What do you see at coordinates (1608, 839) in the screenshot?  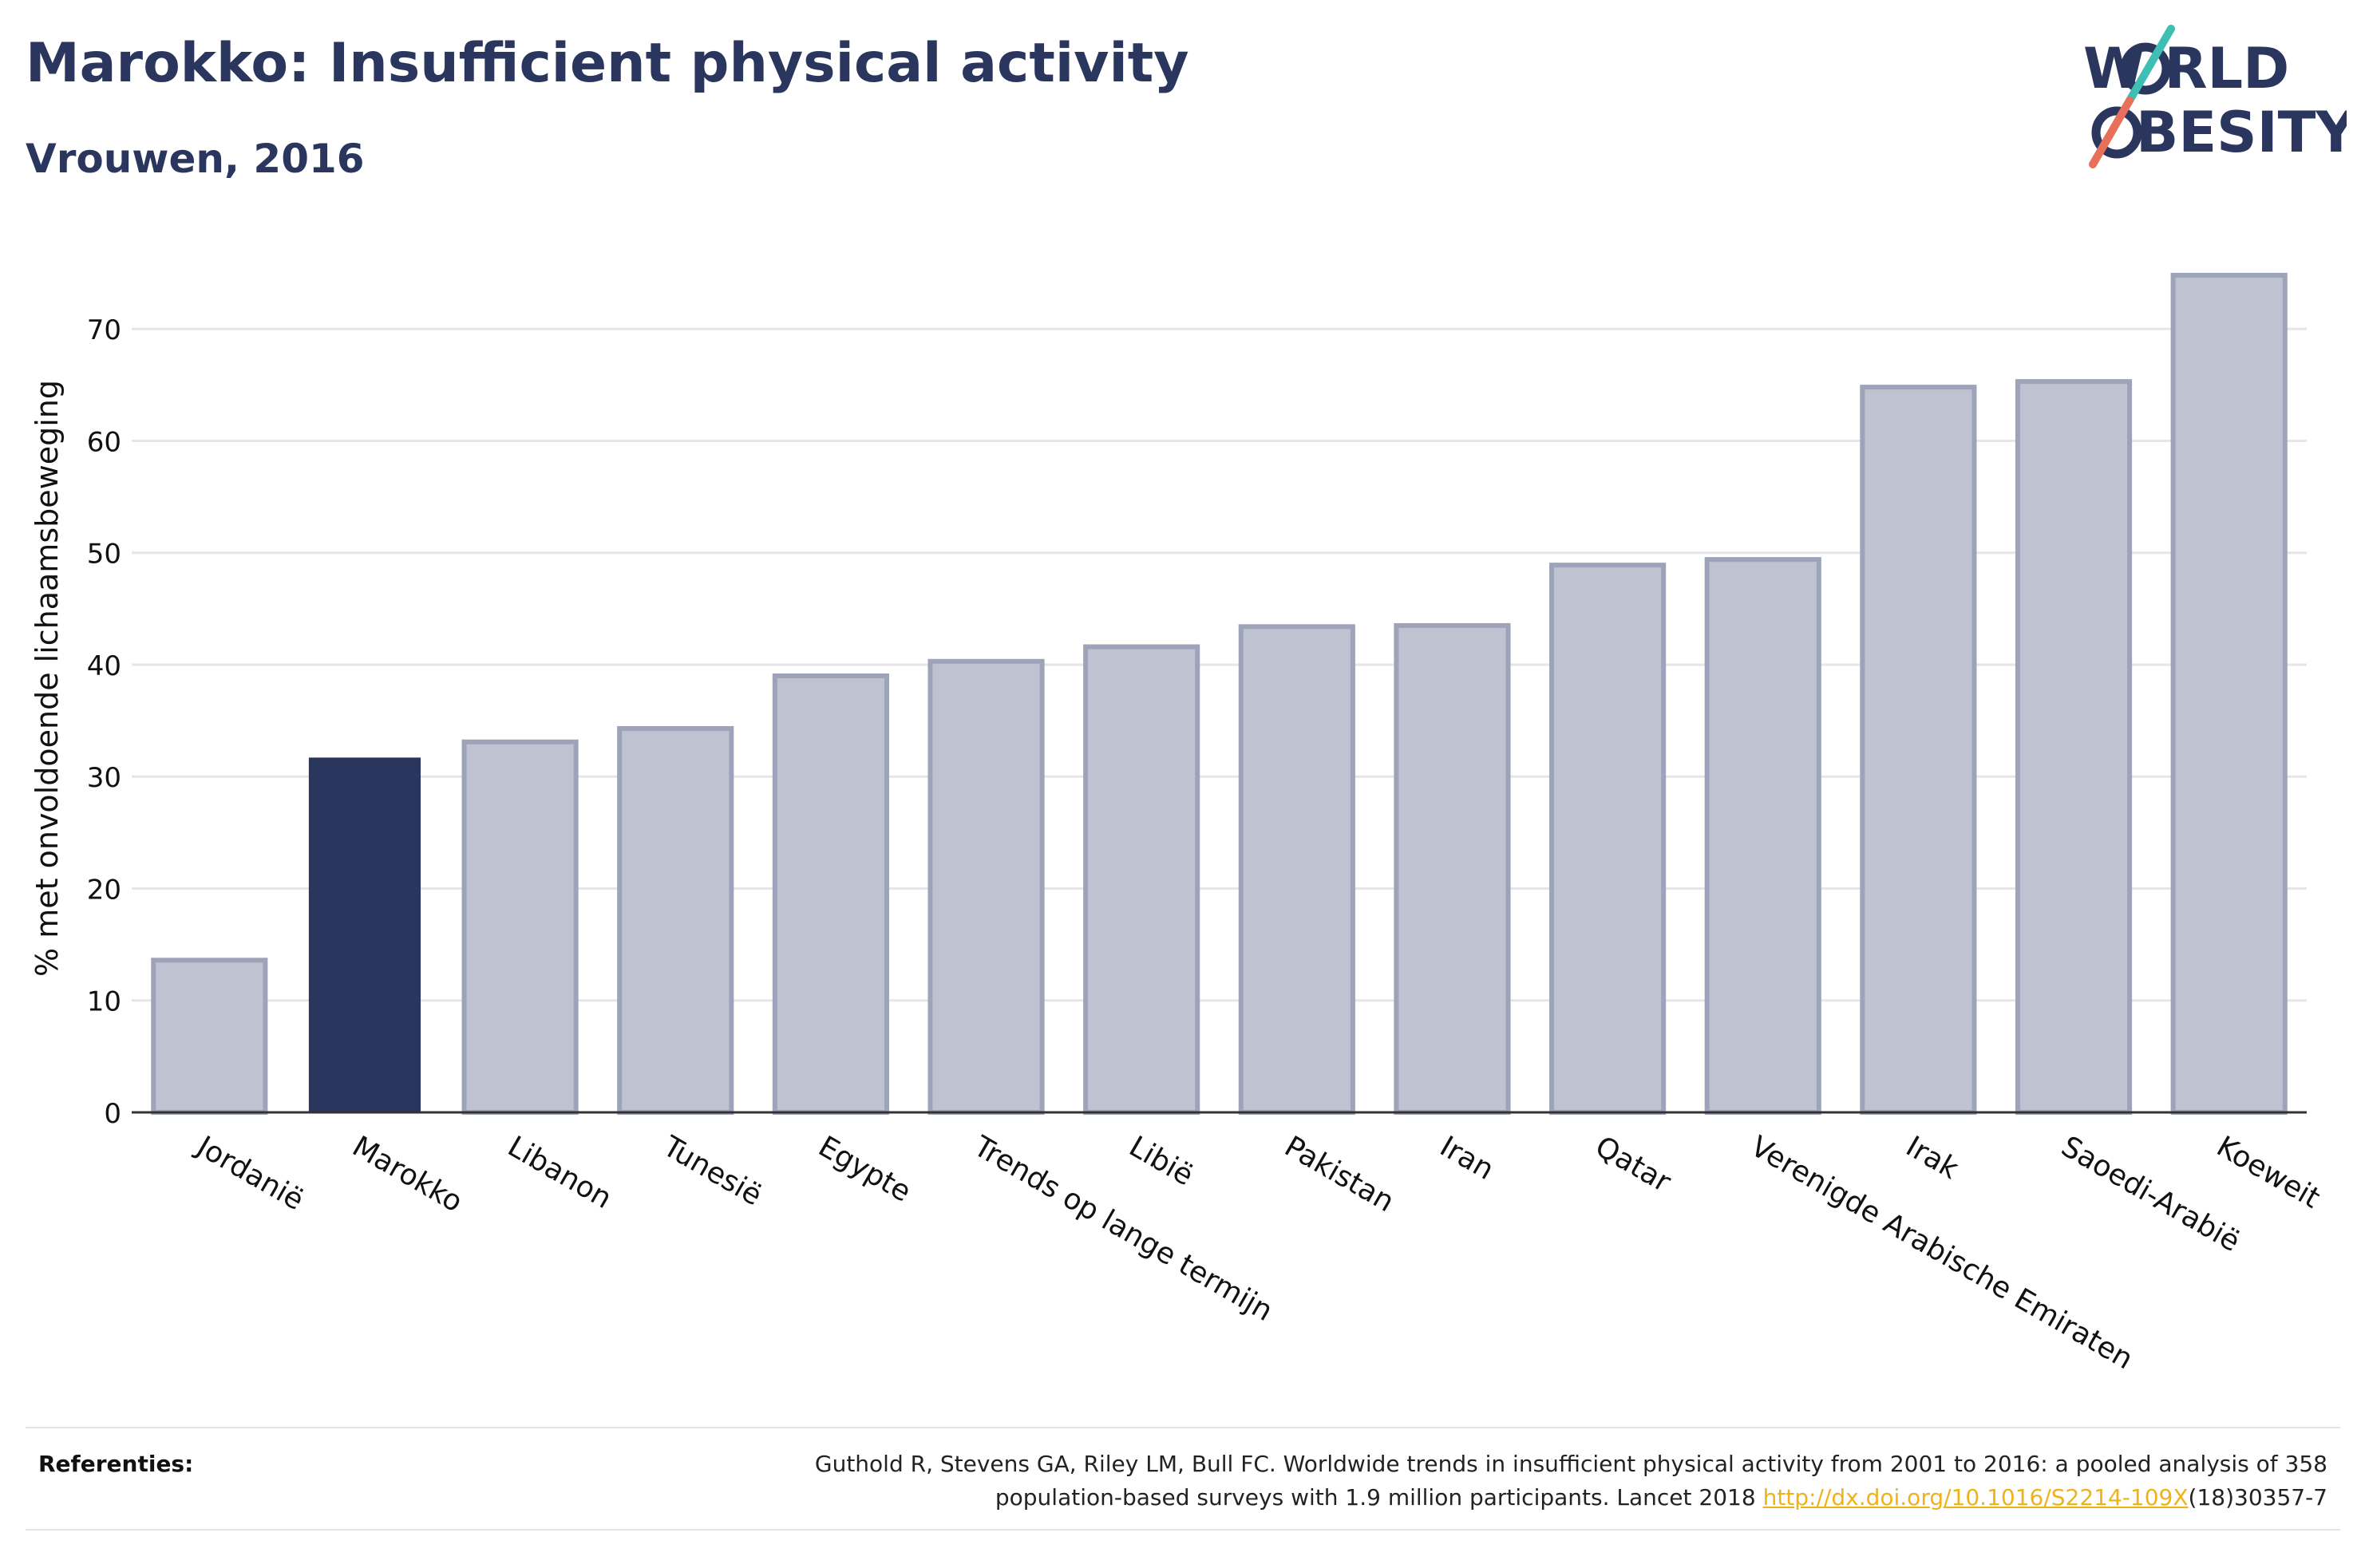 I see `bar-qatar` at bounding box center [1608, 839].